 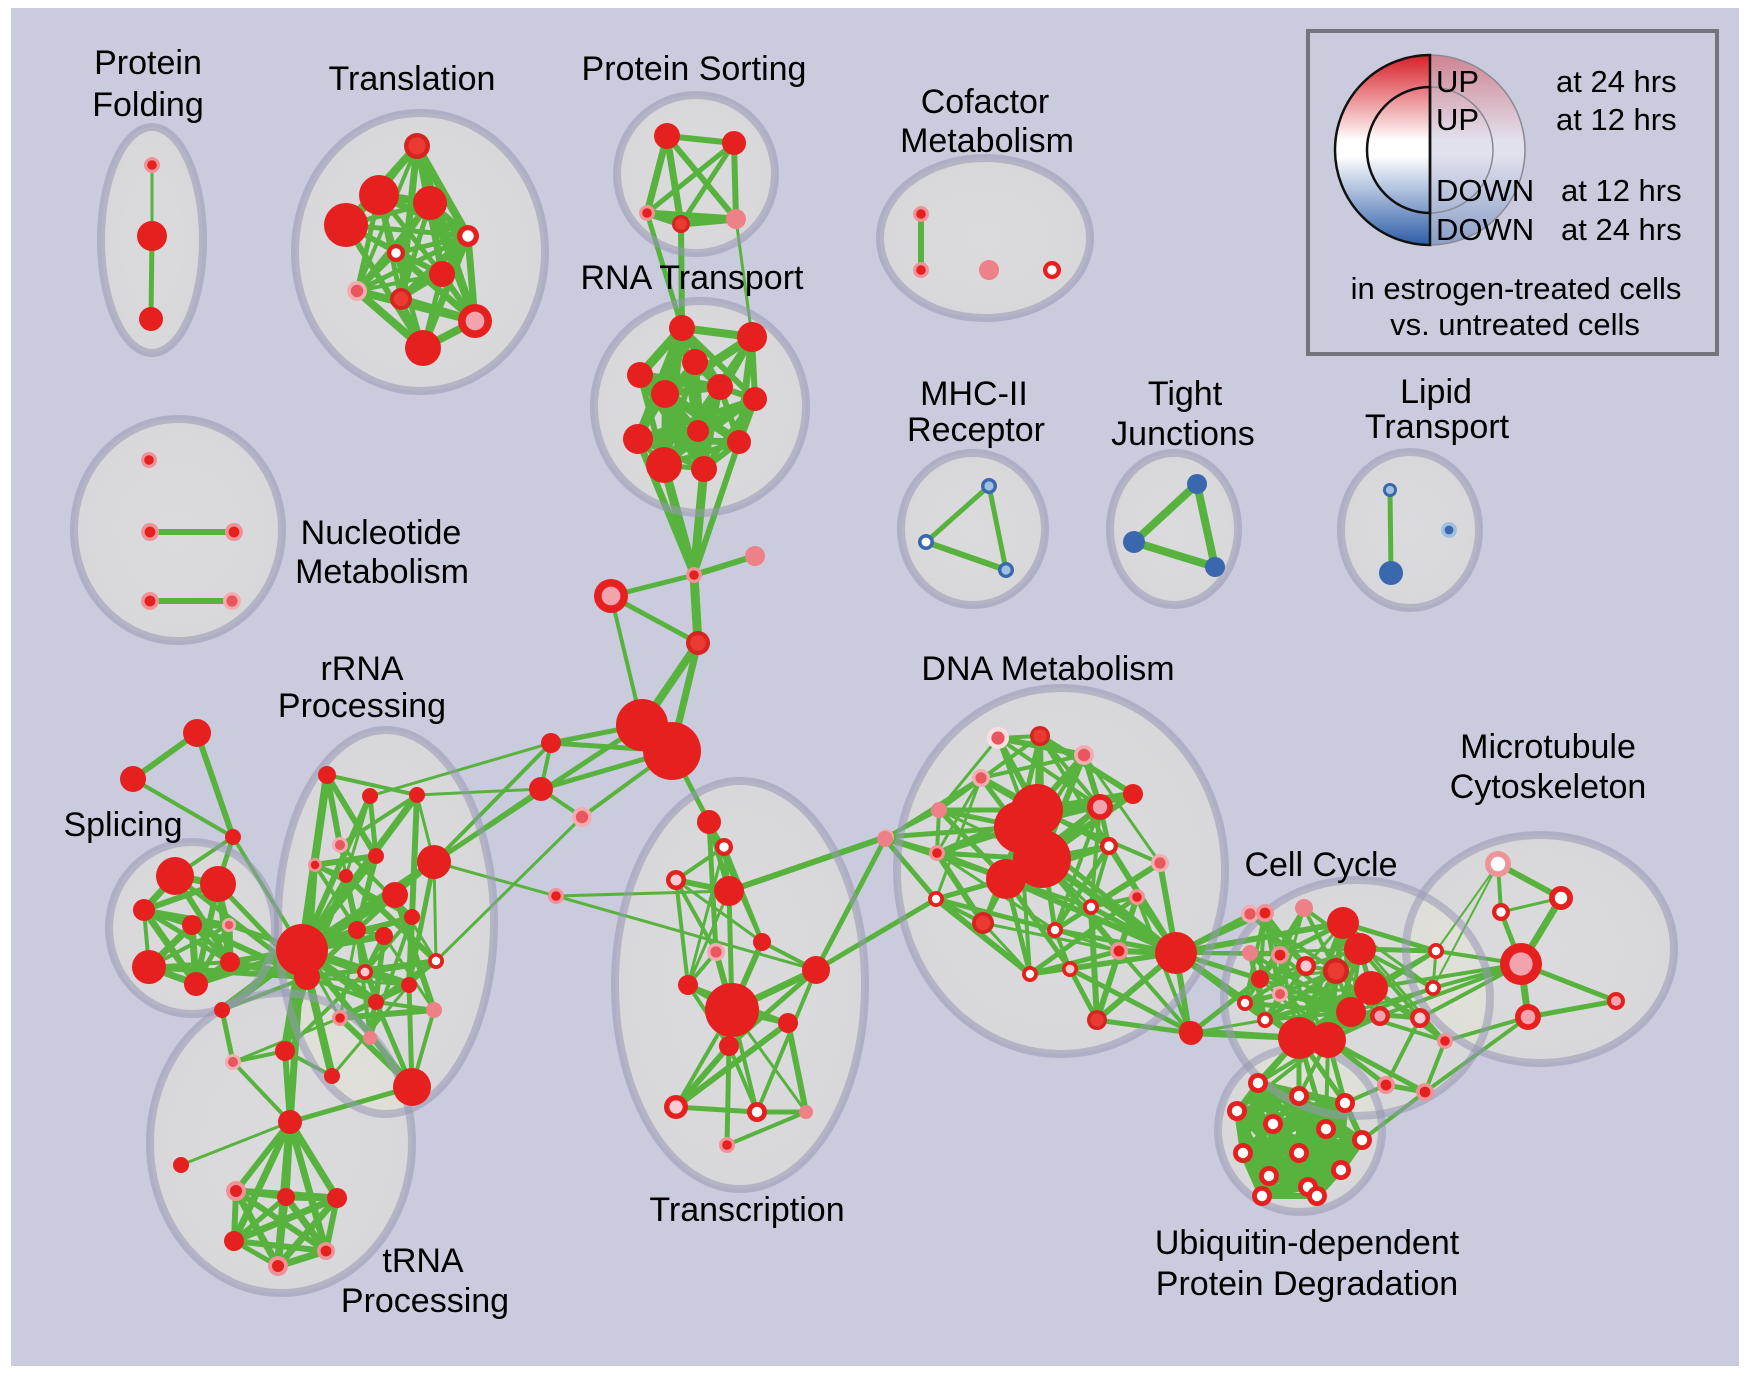 What do you see at coordinates (976, 430) in the screenshot?
I see `svg-text: Receptor` at bounding box center [976, 430].